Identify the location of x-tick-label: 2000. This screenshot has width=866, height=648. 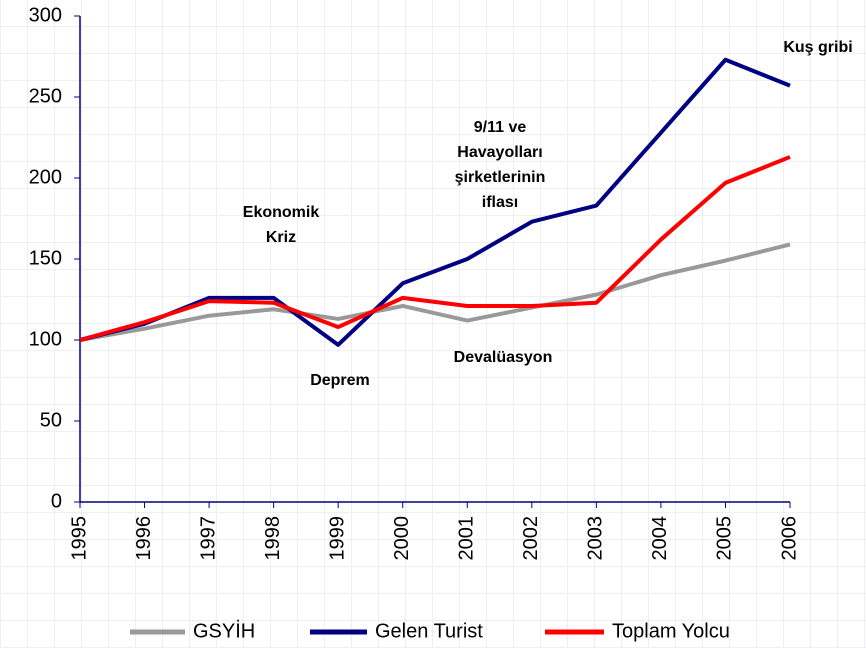
(402, 538).